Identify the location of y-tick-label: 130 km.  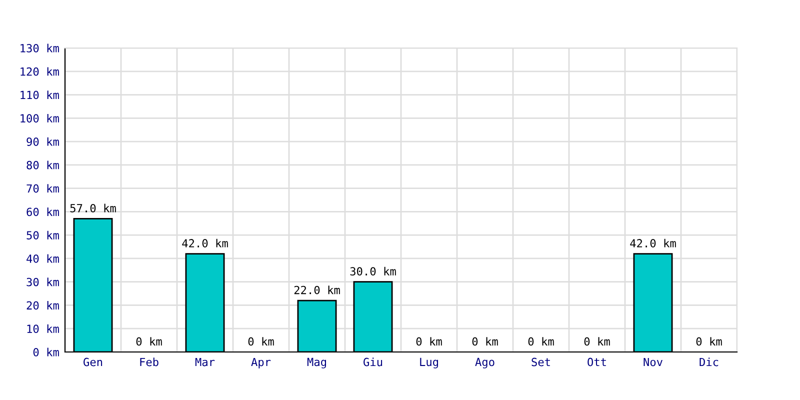
(39, 48).